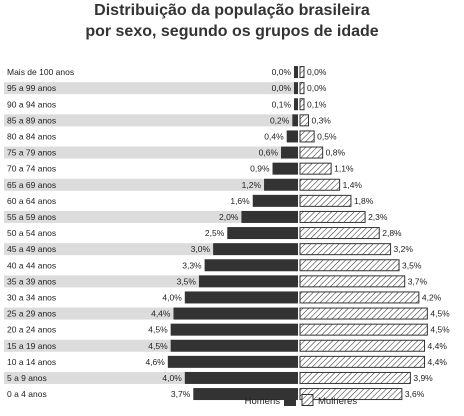 The image size is (464, 416). Describe the element at coordinates (307, 400) in the screenshot. I see `legend-swatch-mulheres` at that location.